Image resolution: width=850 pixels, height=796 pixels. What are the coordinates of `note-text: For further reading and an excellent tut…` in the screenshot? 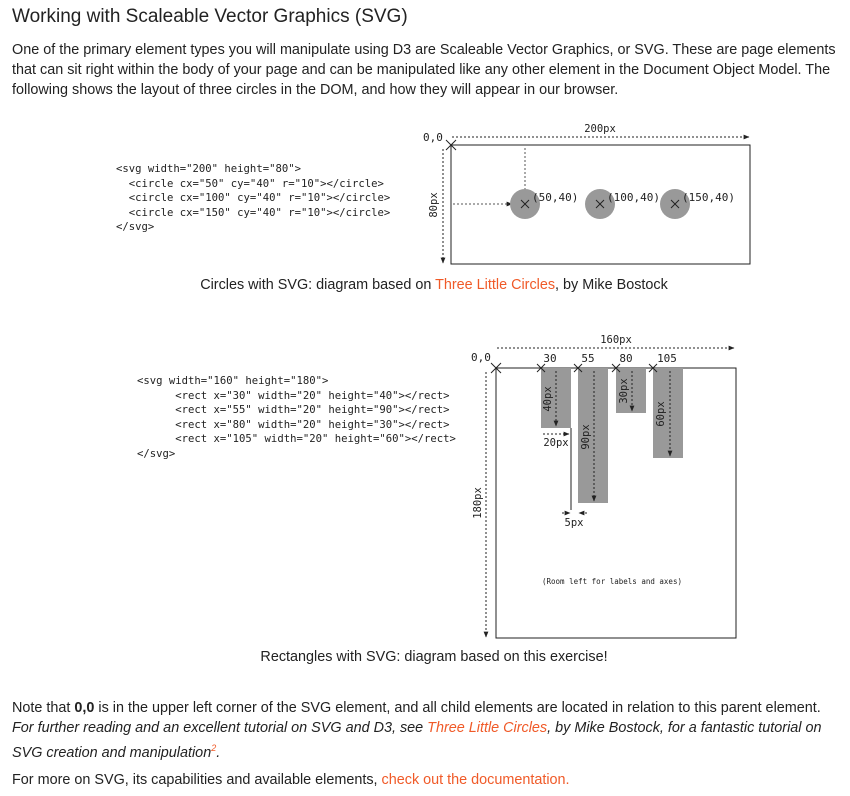 It's located at (220, 728).